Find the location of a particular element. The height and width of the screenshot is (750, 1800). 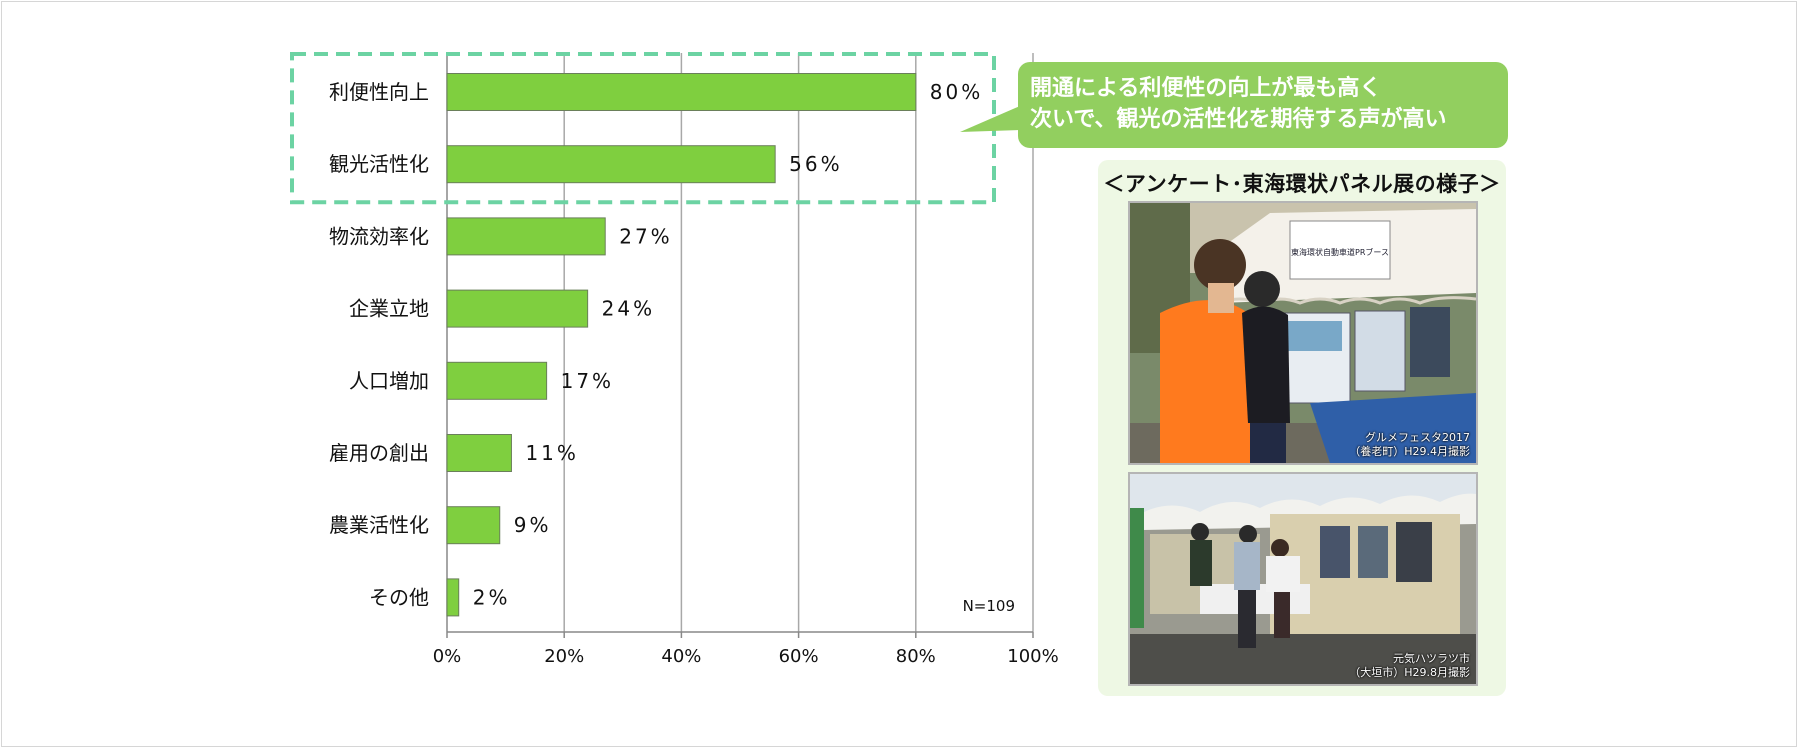

bar-value-label: 56% is located at coordinates (815, 164).